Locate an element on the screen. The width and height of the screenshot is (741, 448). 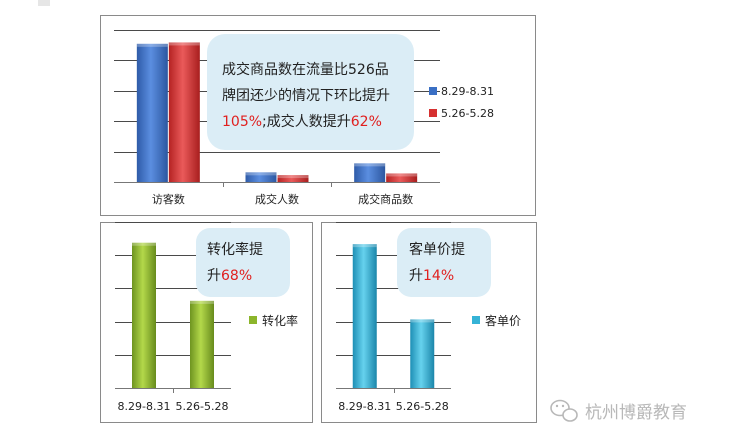
callout-line: 成交商品数在流量比526品 is located at coordinates (305, 69).